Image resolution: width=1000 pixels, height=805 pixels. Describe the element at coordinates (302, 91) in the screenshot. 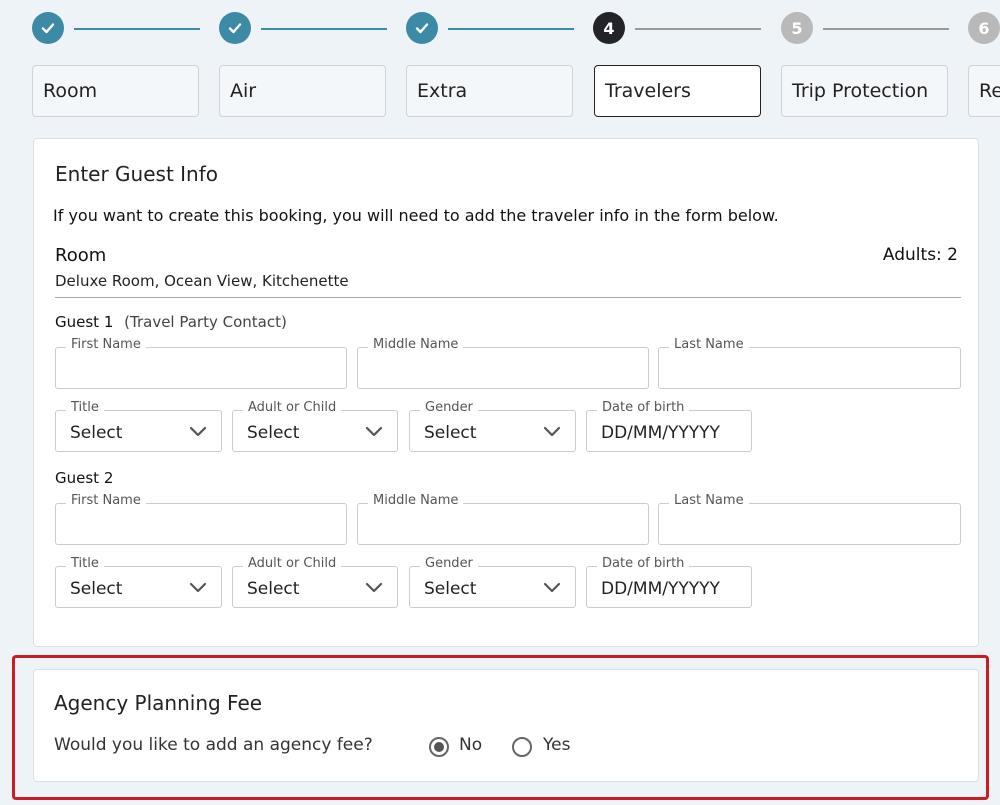

I see `tab-air: Air` at that location.